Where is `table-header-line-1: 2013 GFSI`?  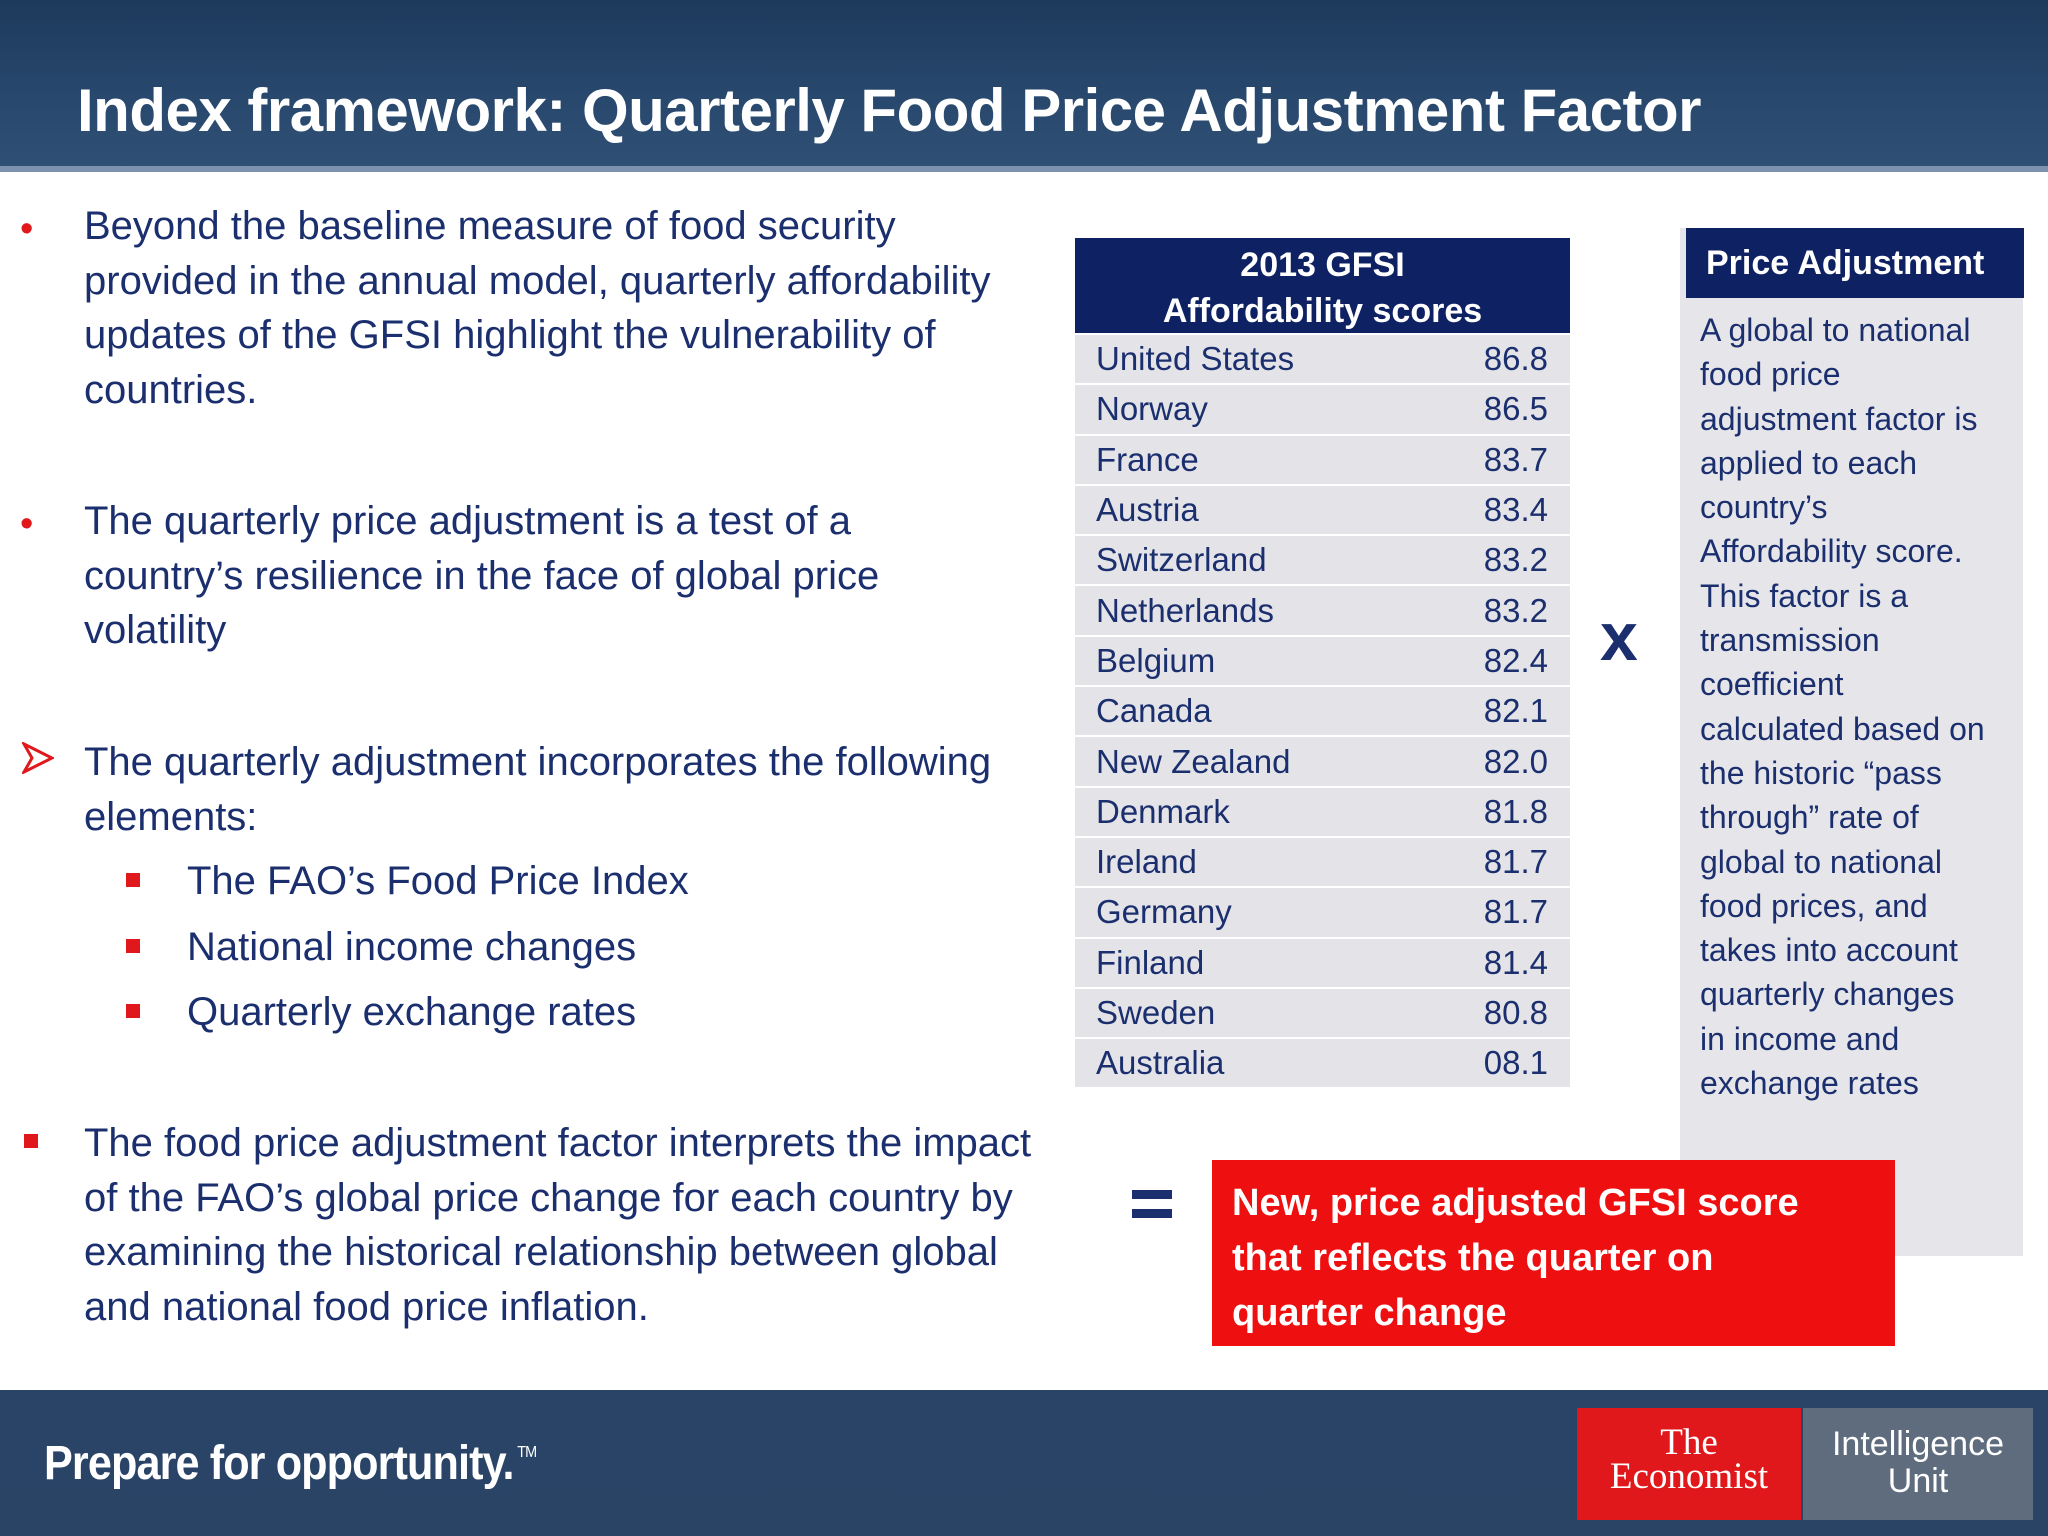 table-header-line-1: 2013 GFSI is located at coordinates (1322, 265).